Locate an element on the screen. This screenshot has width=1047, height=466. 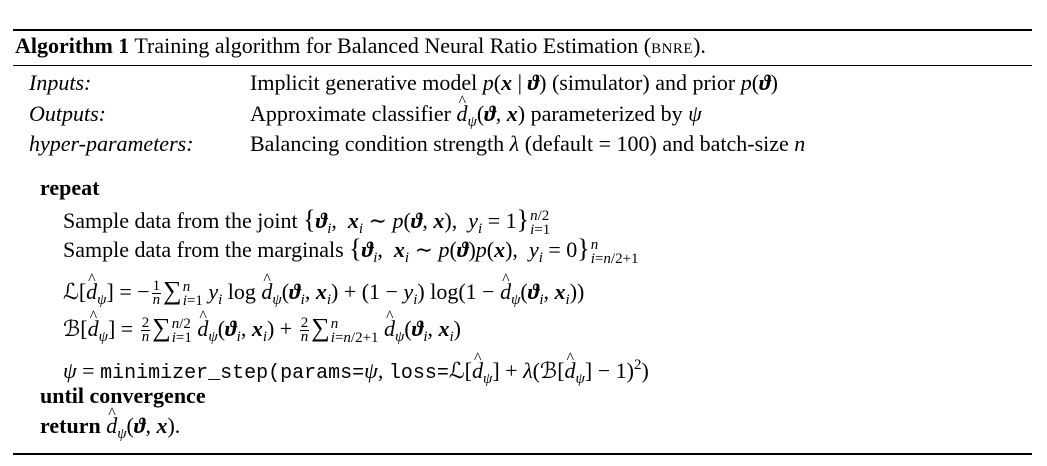
top-rule is located at coordinates (522, 30).